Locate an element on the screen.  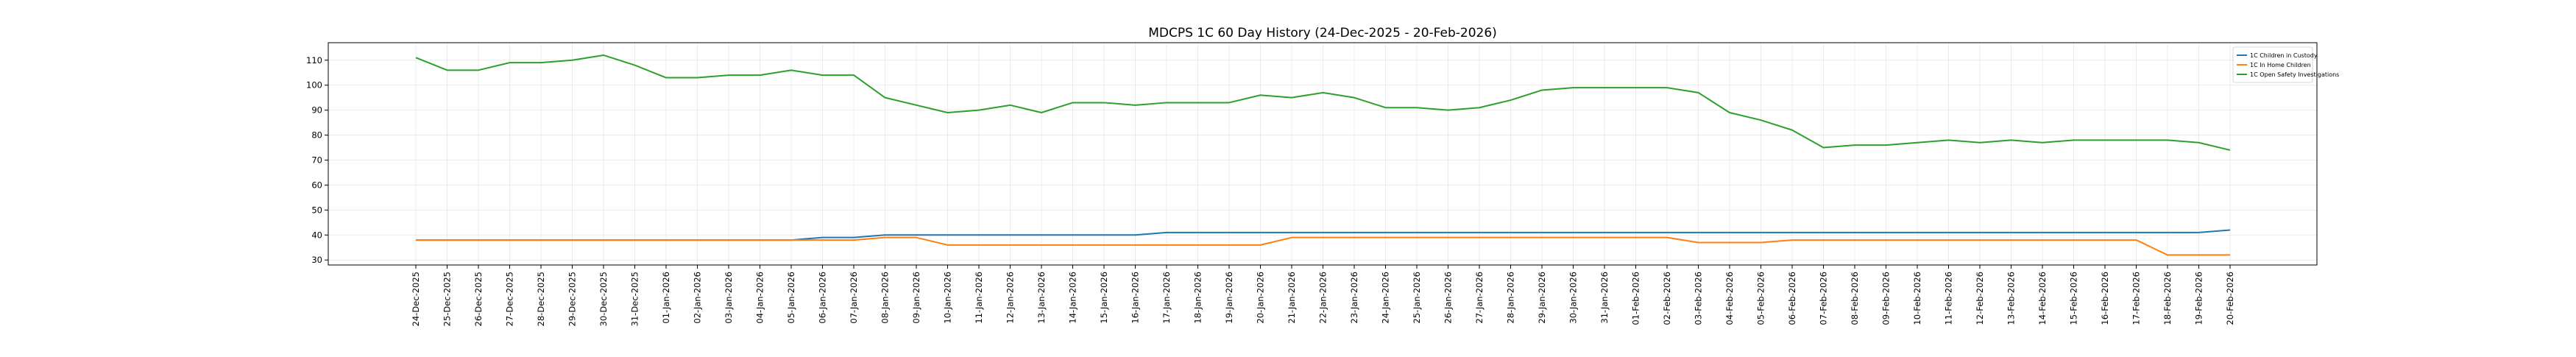
x-tick-label: 30-Jan-2026 is located at coordinates (1573, 298).